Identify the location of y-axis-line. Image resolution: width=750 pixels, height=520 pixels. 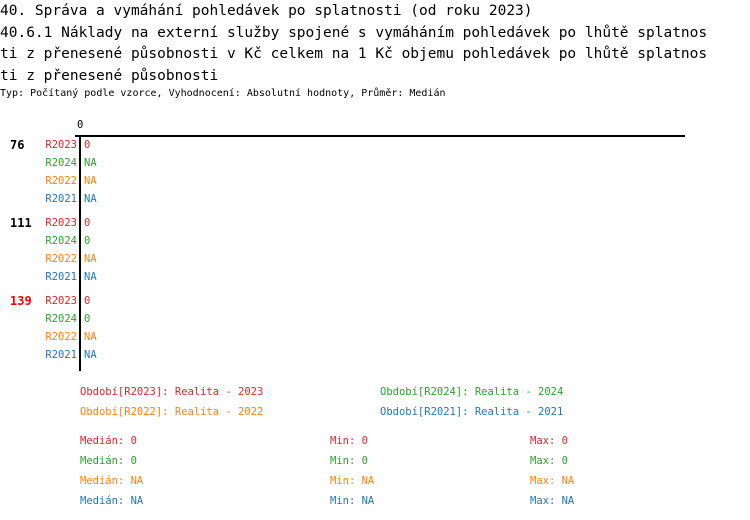
(80, 253).